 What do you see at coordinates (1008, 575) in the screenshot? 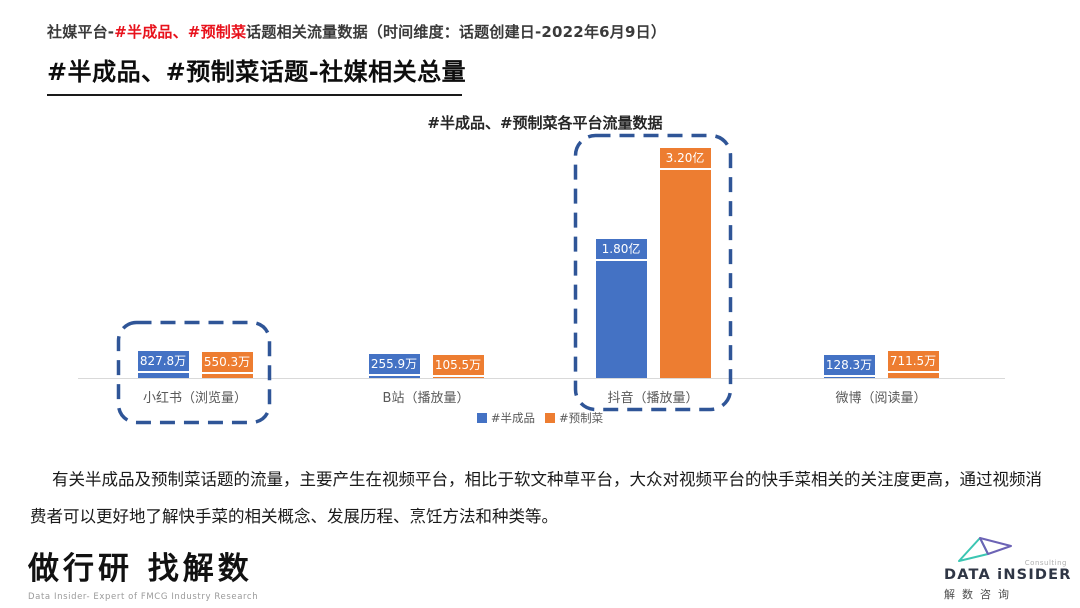
I see `brand-name: DATA iNSIDER` at bounding box center [1008, 575].